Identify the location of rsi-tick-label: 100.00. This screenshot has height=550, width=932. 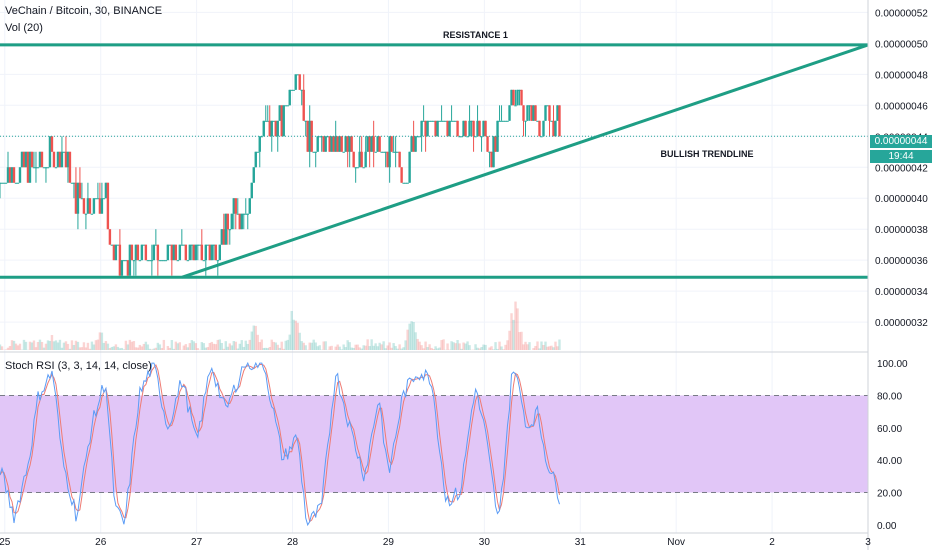
(892, 364).